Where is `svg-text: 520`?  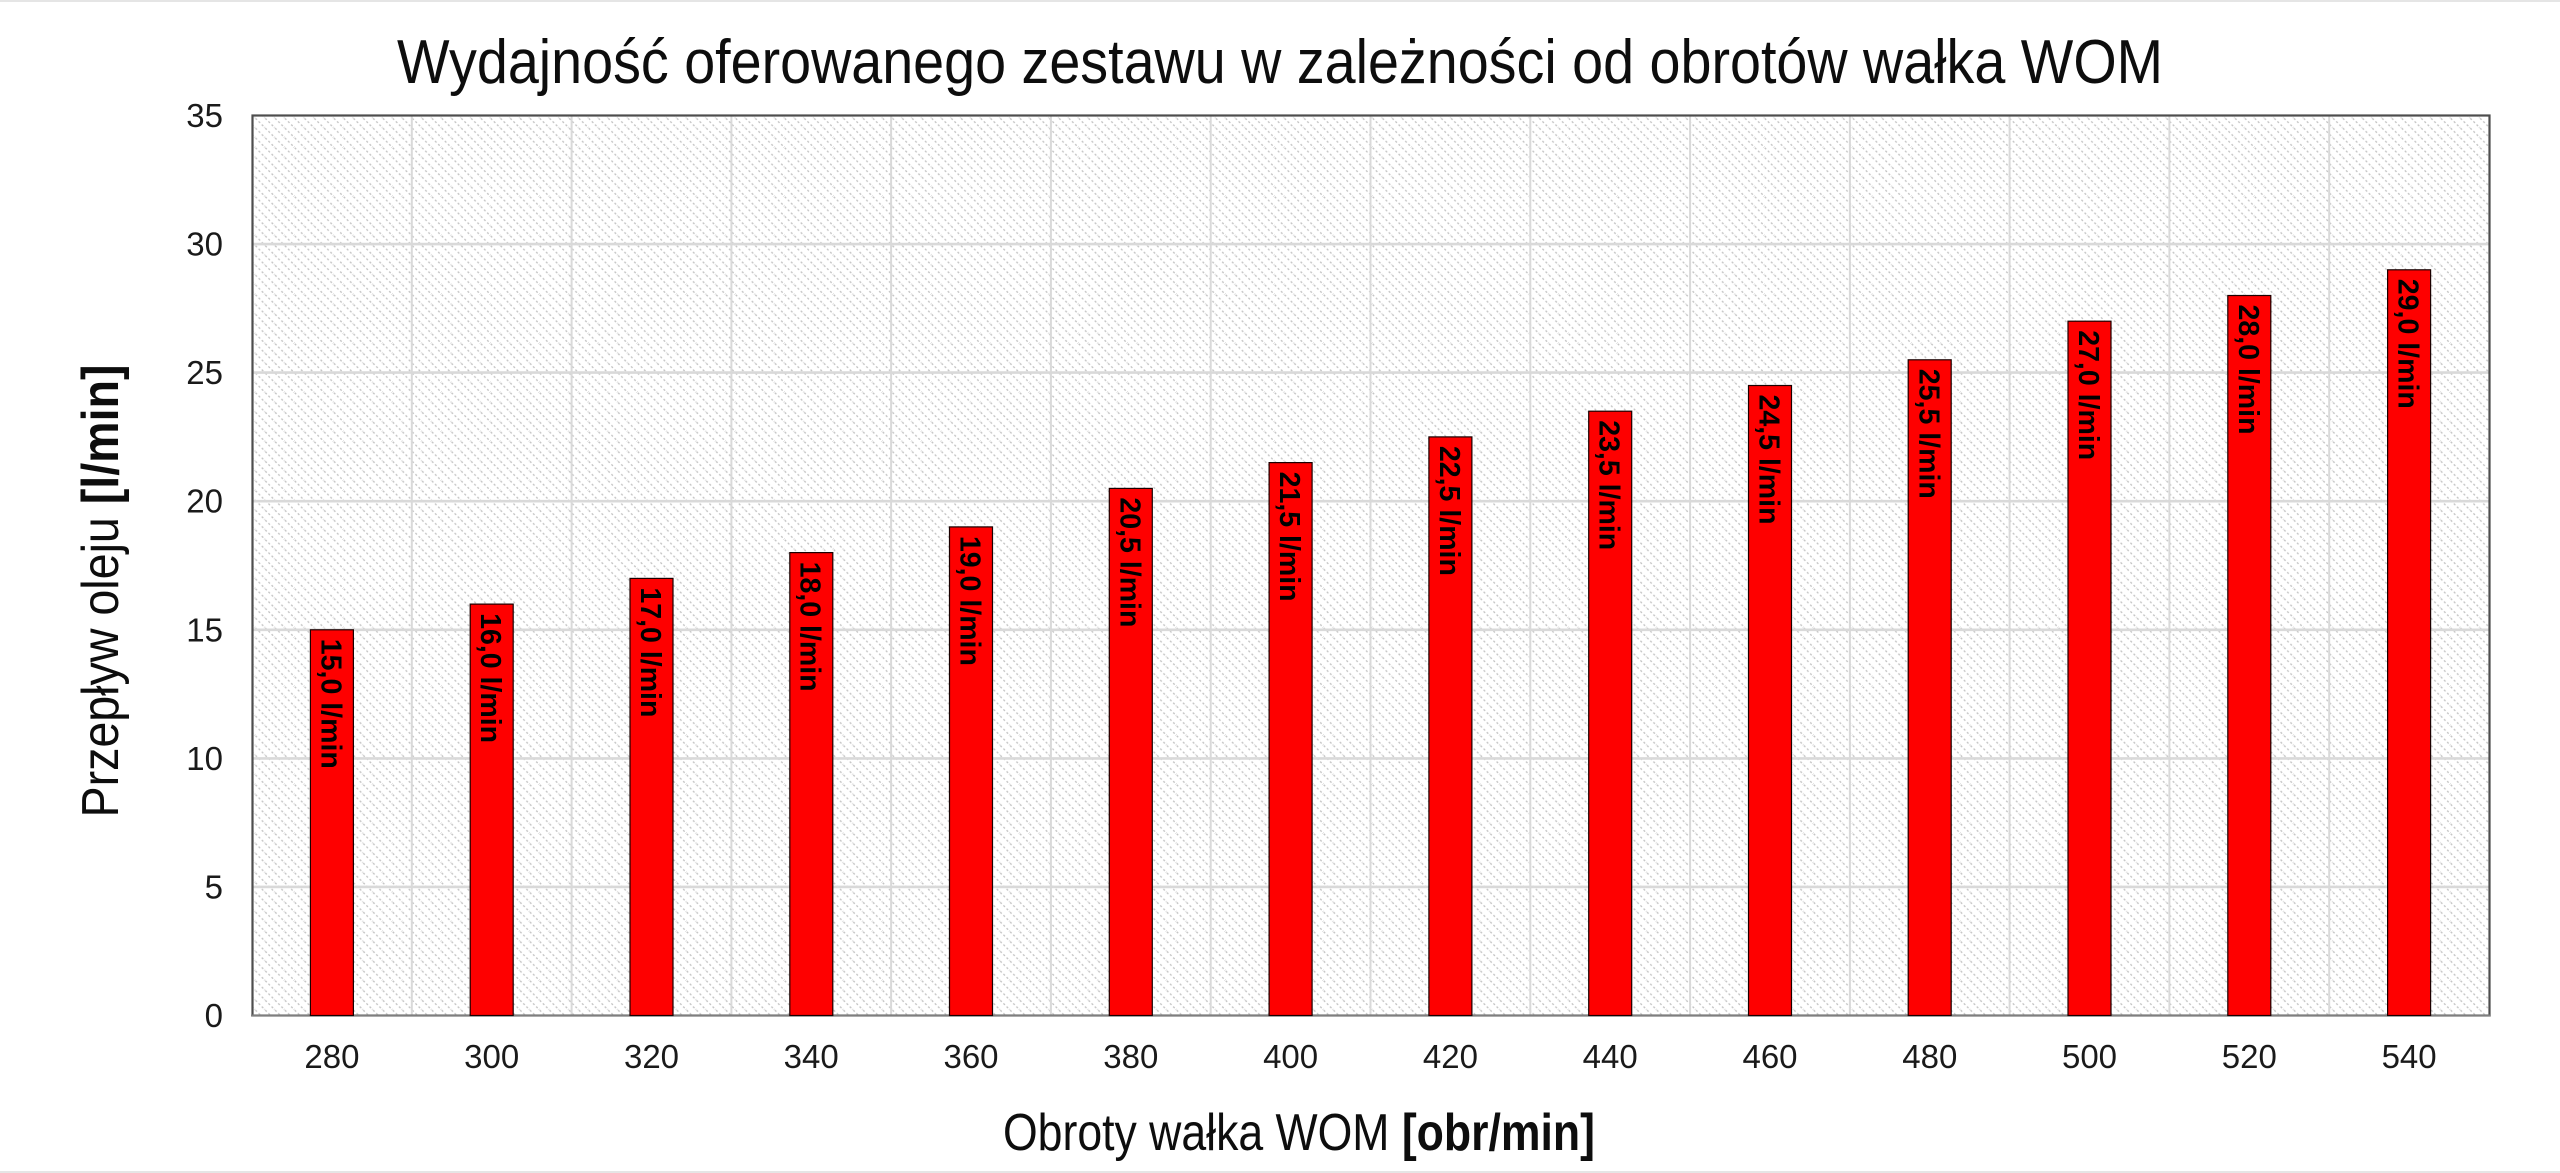
svg-text: 520 is located at coordinates (2249, 1056).